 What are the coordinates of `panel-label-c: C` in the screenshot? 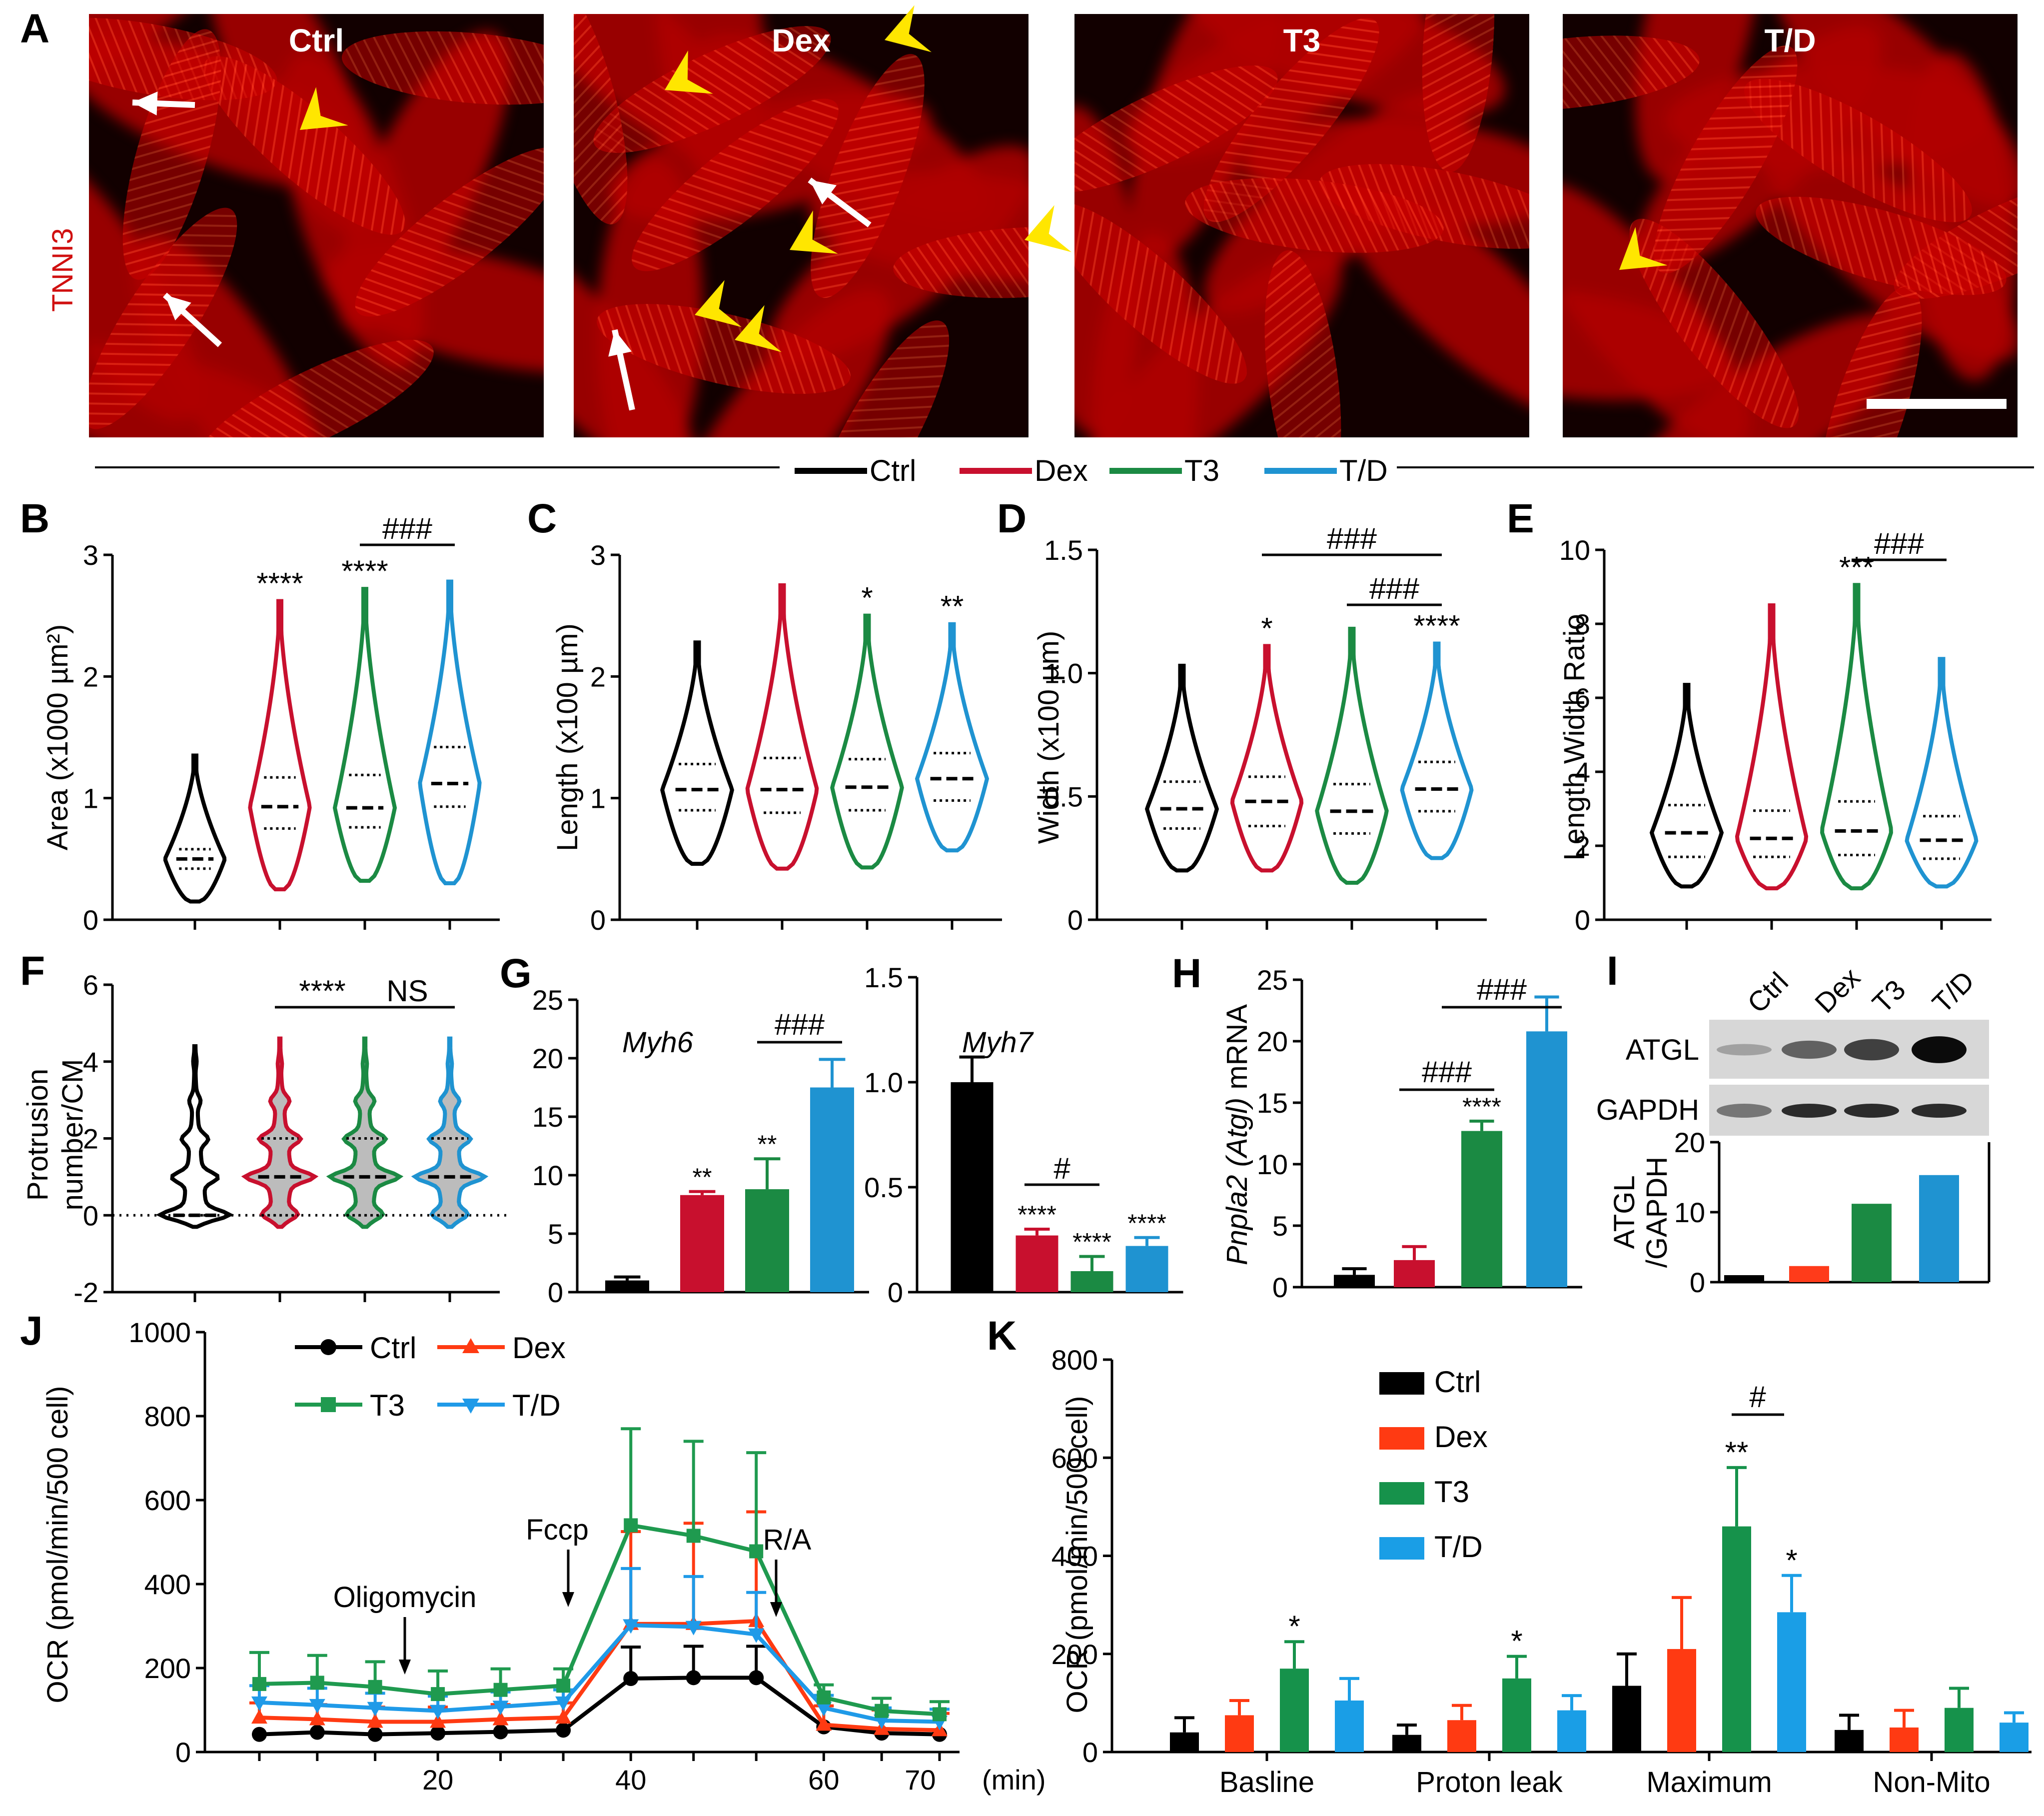 It's located at (542, 518).